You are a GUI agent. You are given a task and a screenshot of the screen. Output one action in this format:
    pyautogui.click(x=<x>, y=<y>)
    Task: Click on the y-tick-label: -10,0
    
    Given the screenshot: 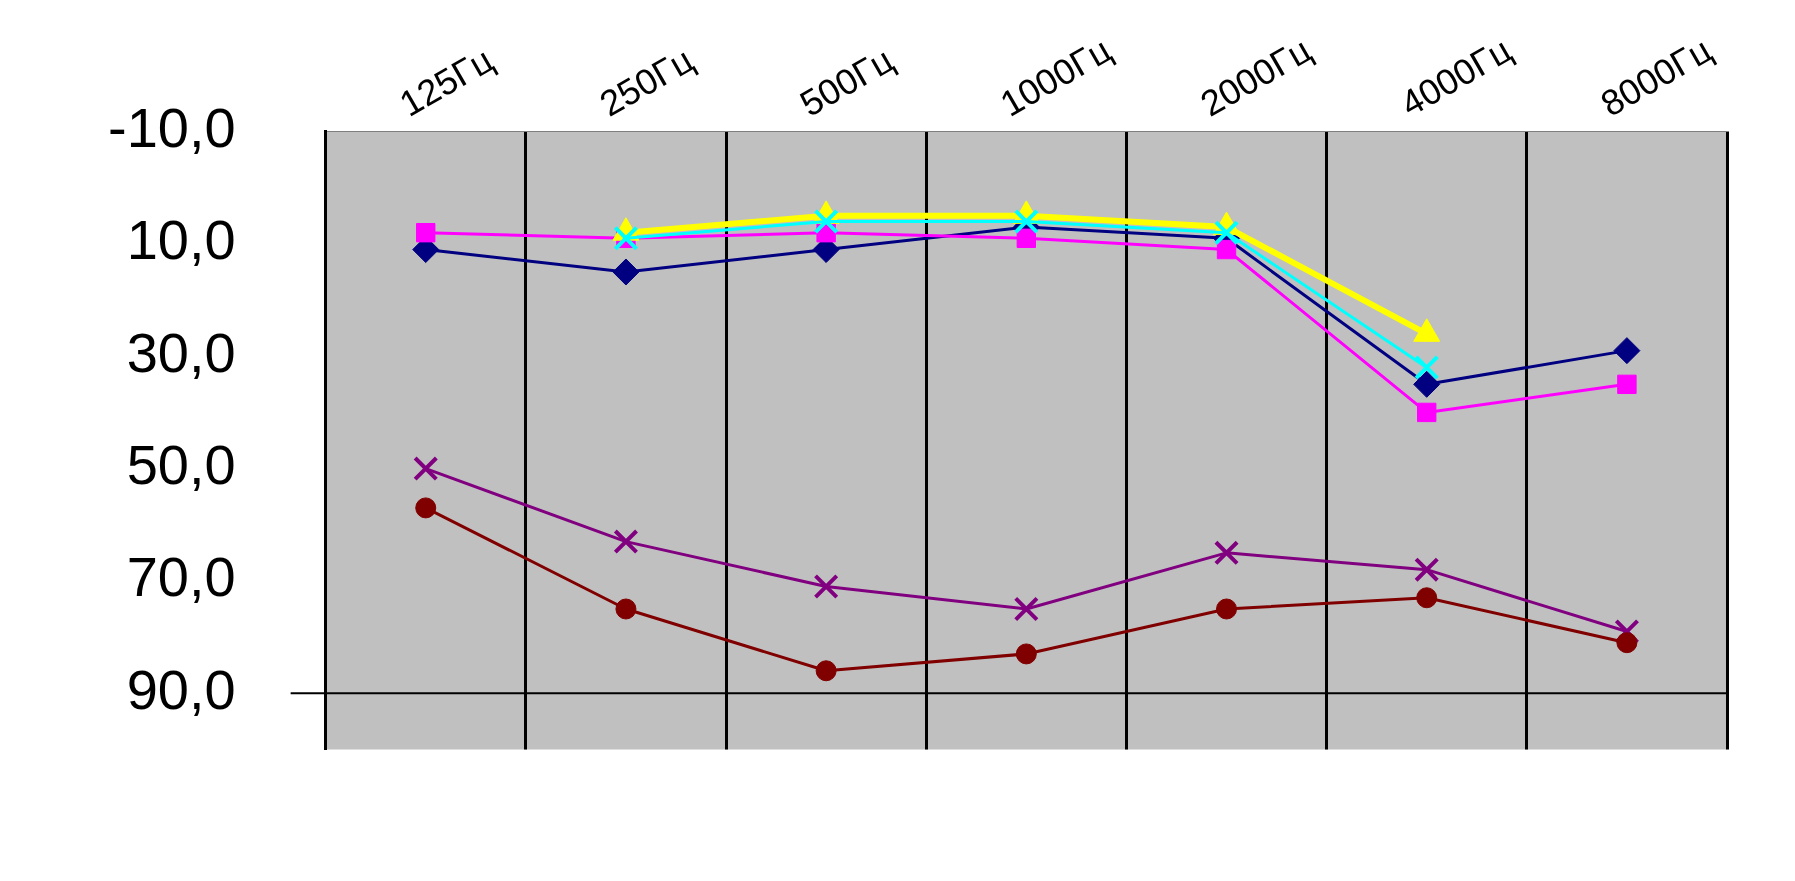 What is the action you would take?
    pyautogui.click(x=172, y=128)
    